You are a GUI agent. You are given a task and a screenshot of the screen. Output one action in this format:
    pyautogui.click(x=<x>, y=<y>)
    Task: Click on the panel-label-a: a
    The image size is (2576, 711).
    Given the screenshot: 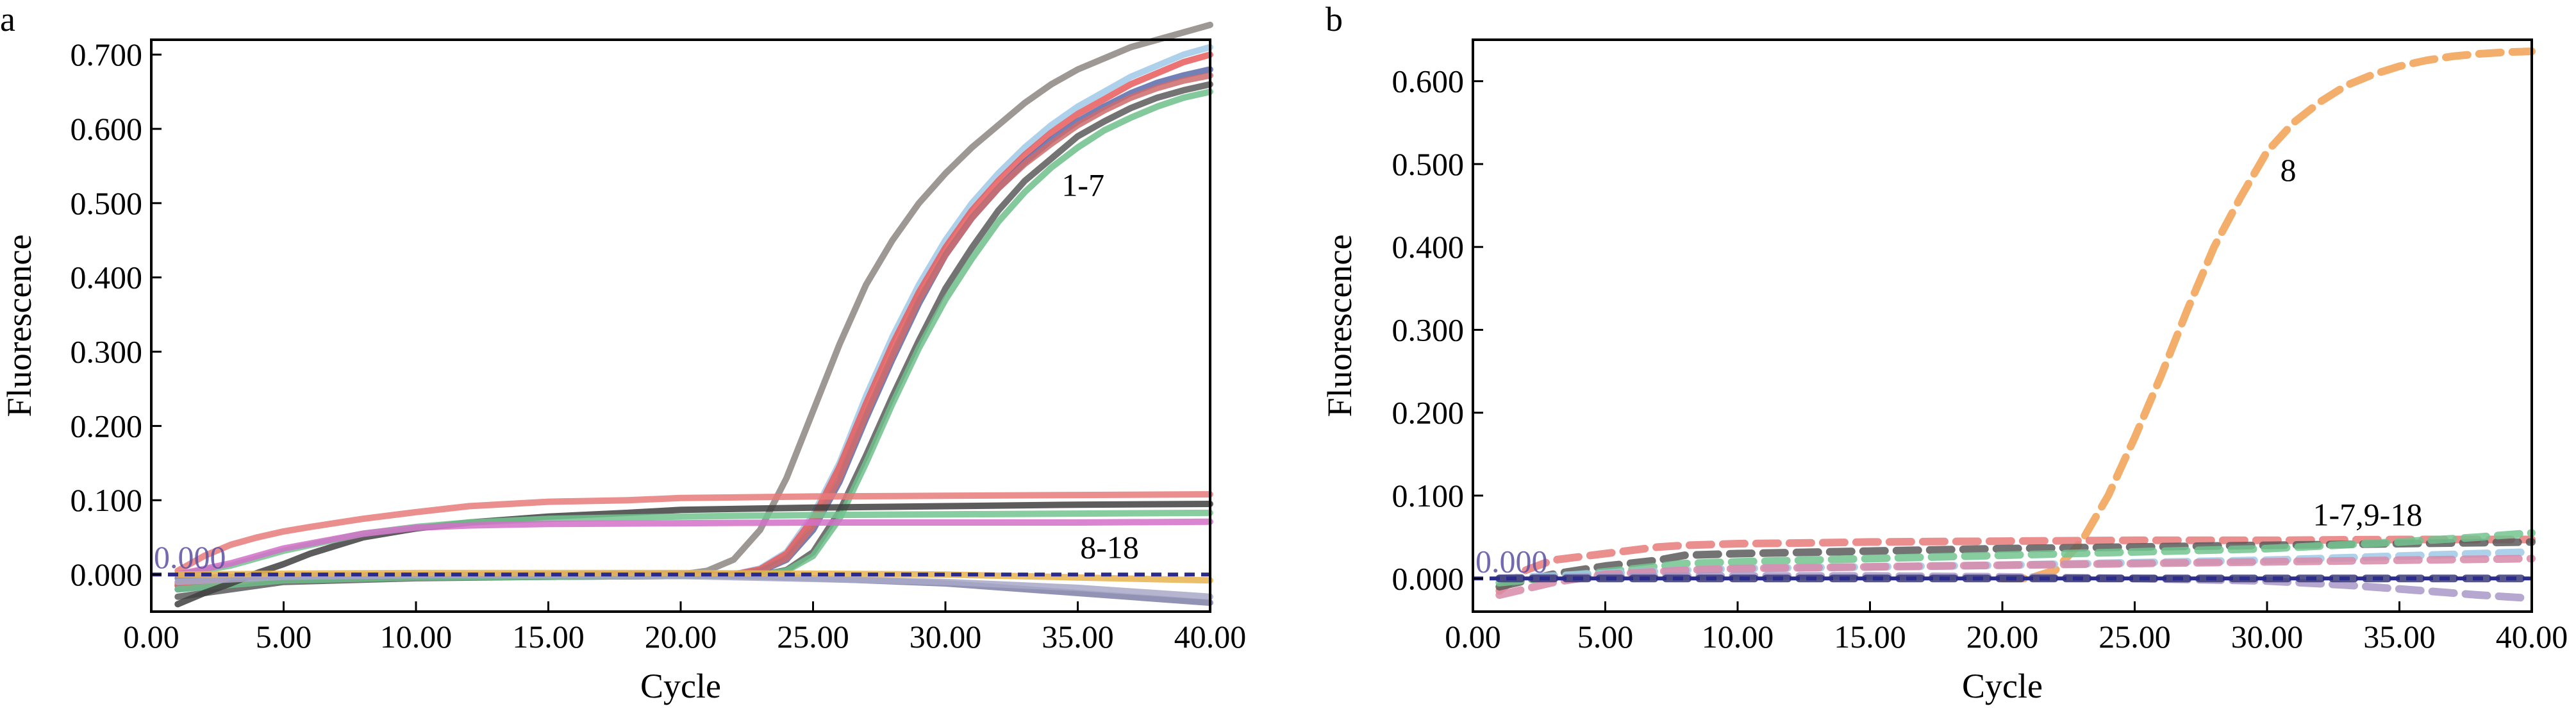 What is the action you would take?
    pyautogui.click(x=7, y=19)
    